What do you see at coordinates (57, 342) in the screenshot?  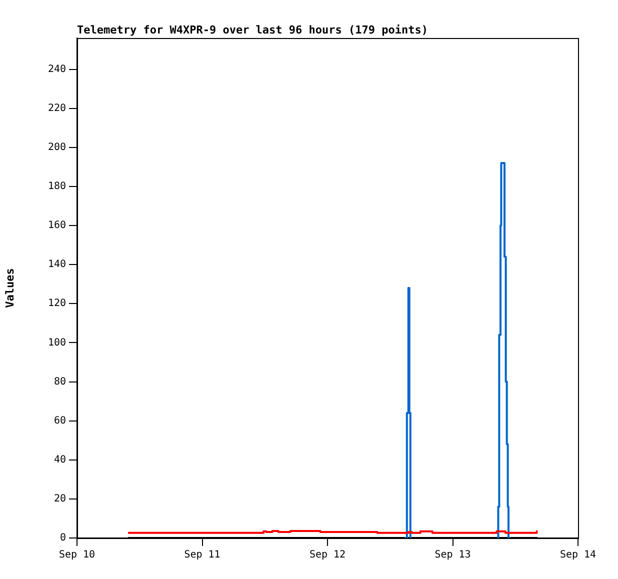 I see `y-tick-label: 100` at bounding box center [57, 342].